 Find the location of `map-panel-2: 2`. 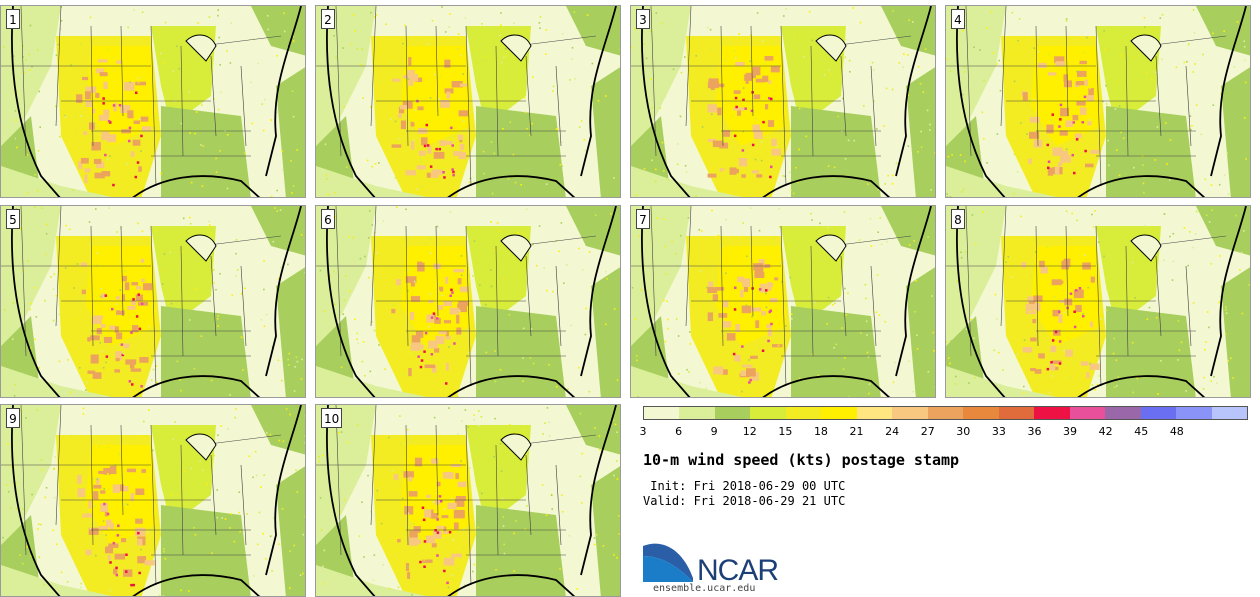

map-panel-2: 2 is located at coordinates (468, 101).